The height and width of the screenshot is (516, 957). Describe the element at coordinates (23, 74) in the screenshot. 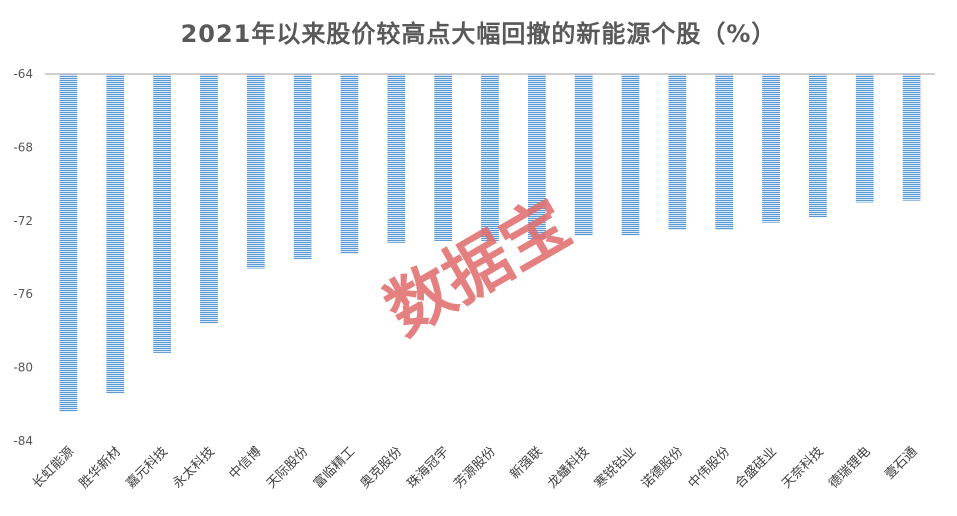

I see `y-tick-label: -64` at that location.